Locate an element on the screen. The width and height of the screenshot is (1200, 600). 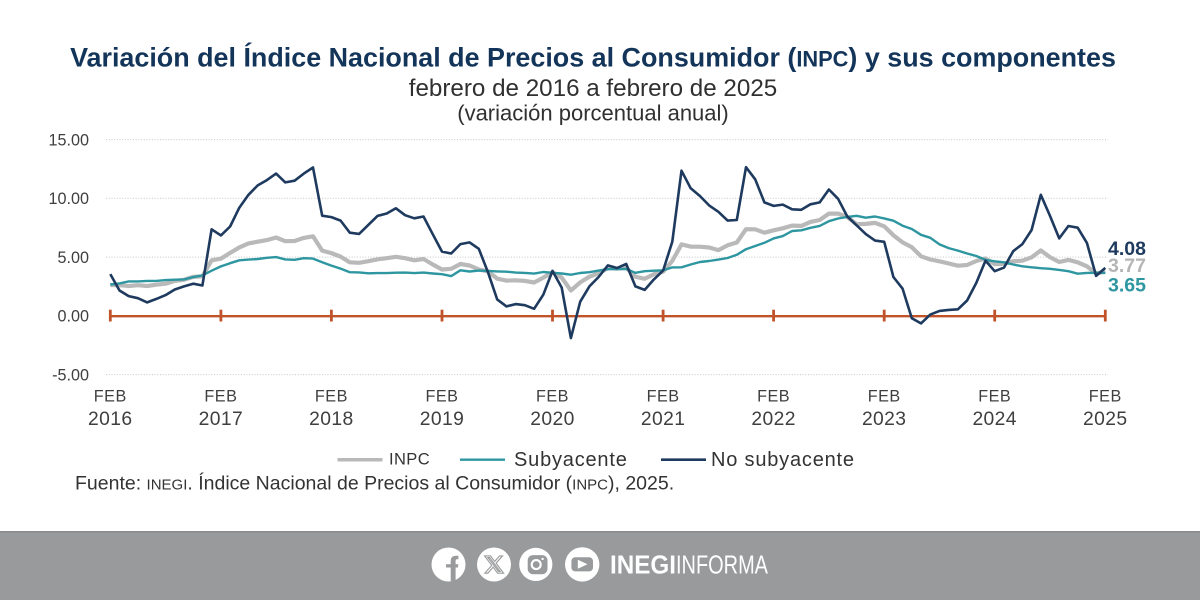
svg-text:febrero de 2016 a febrero de 2: febrero de 2016 a febrero de 2025 is located at coordinates (593, 88).